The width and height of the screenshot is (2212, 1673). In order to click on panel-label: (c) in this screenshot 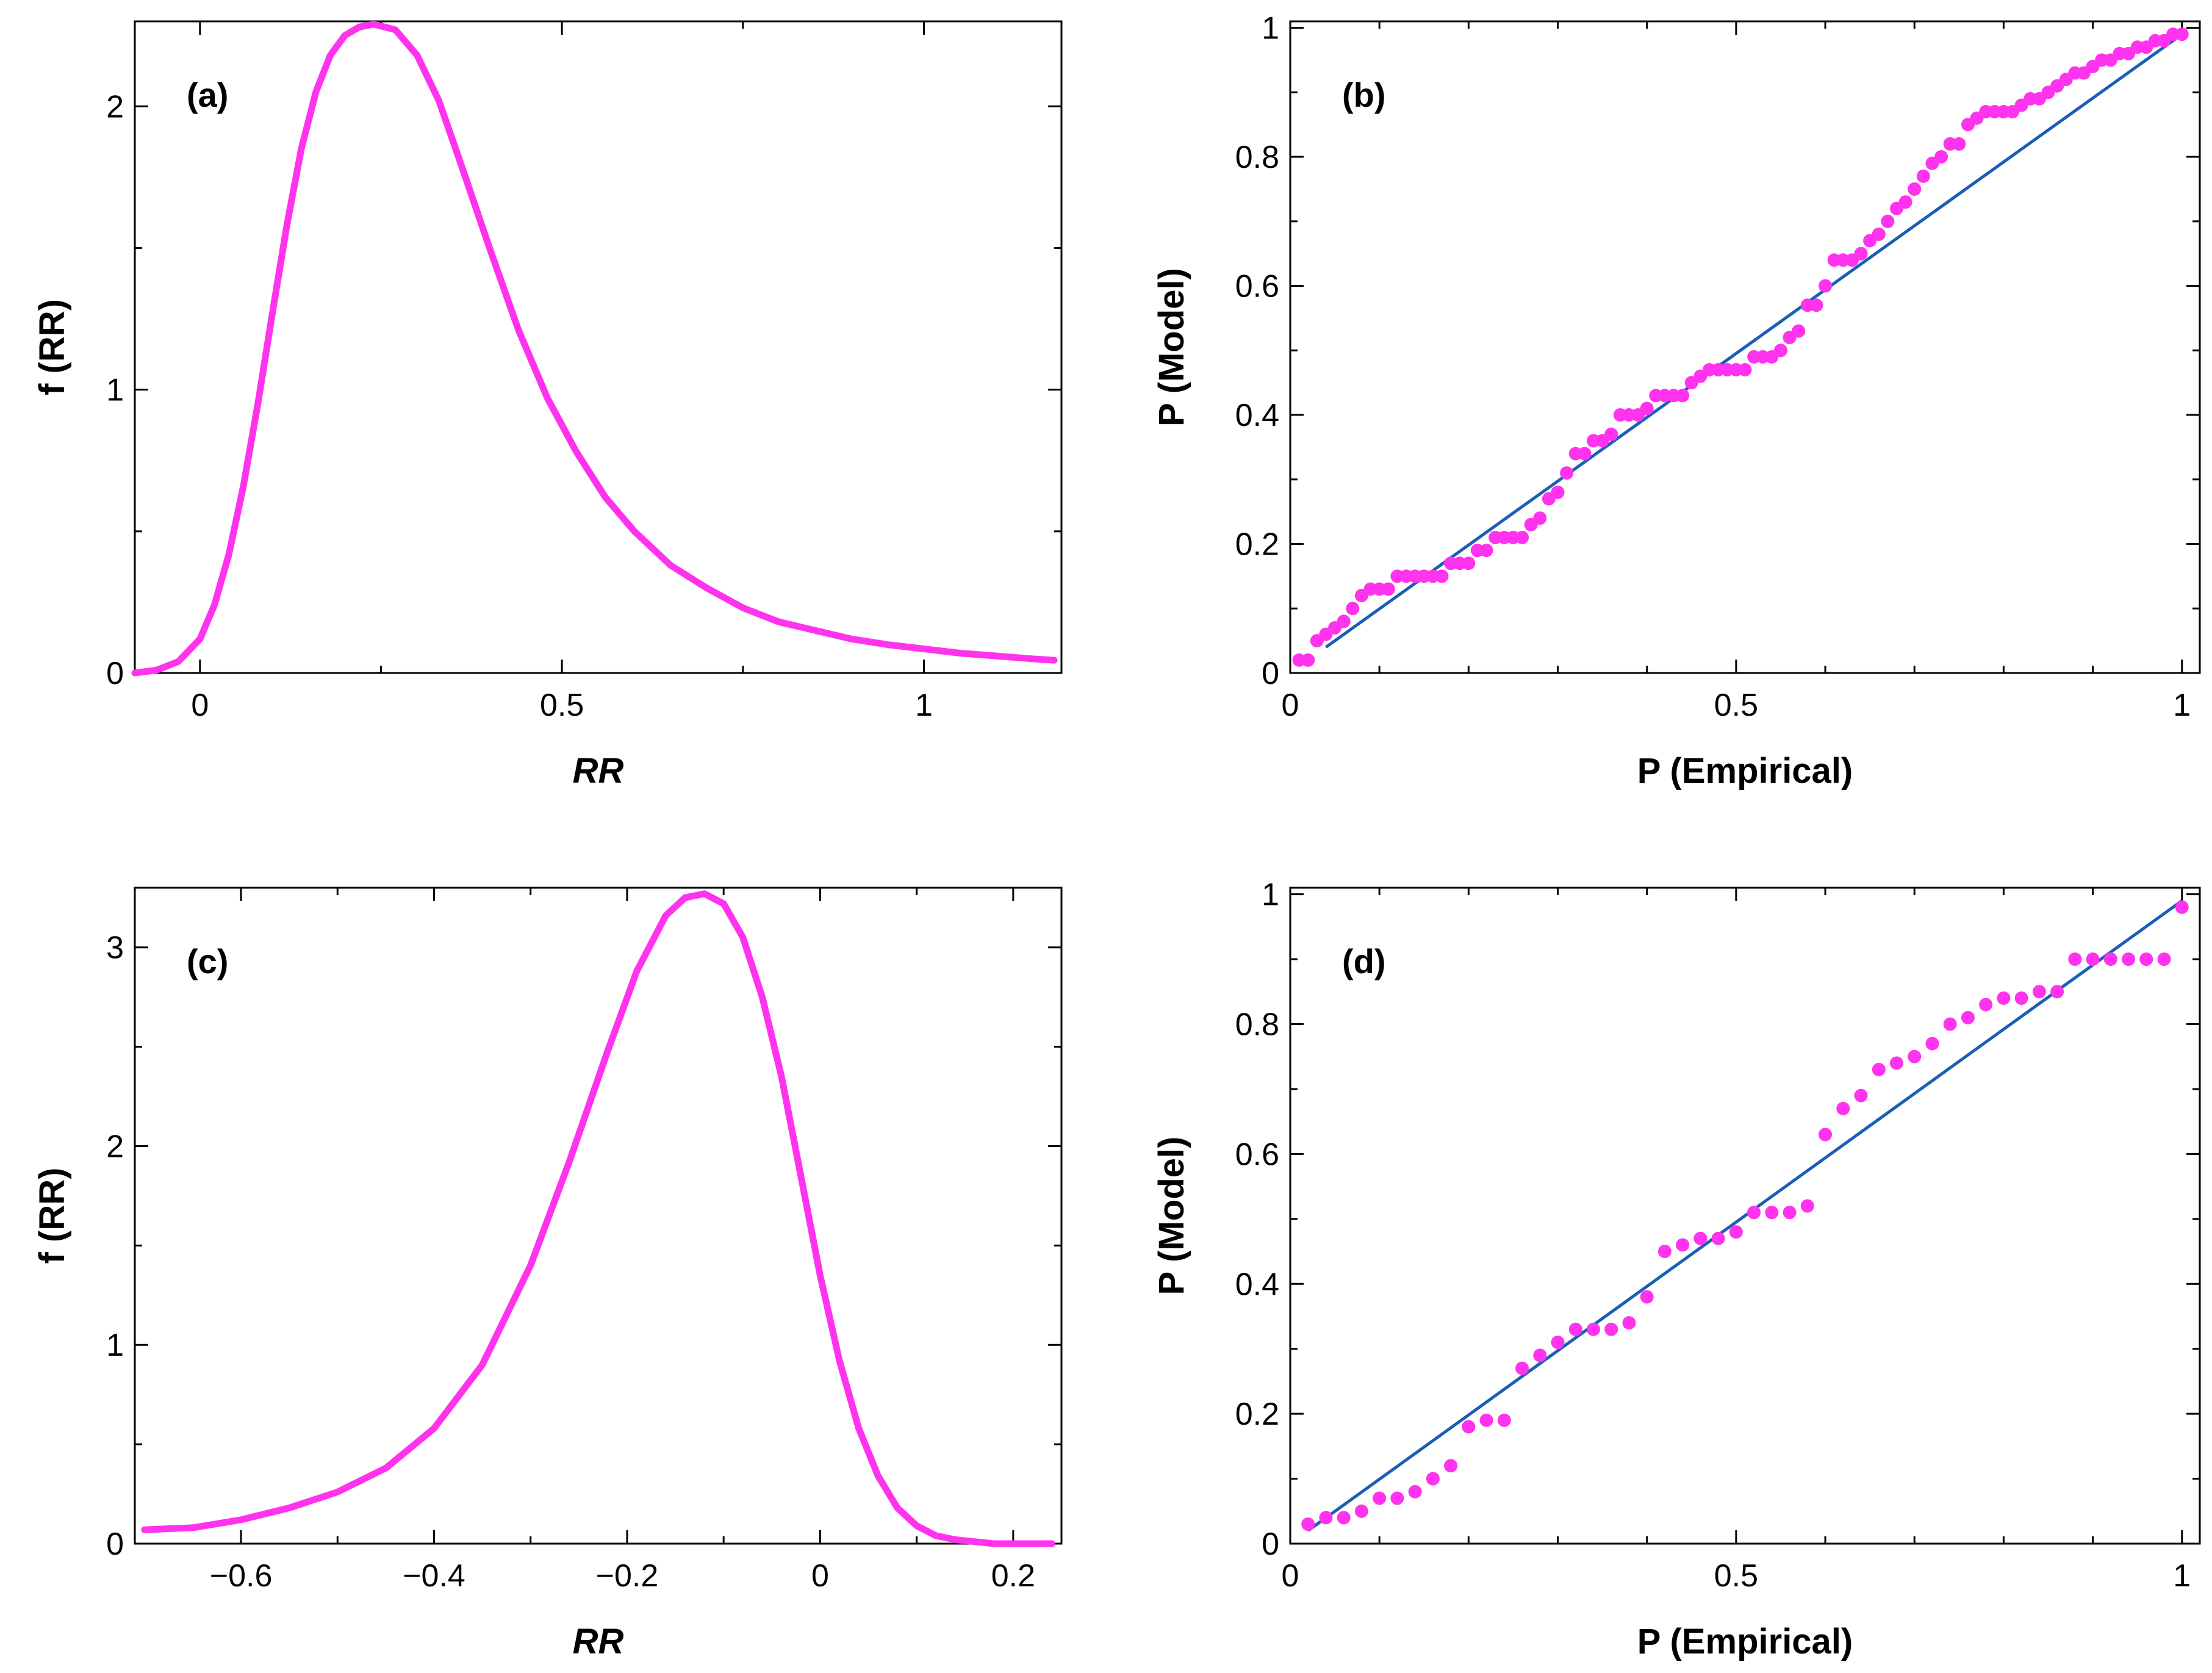, I will do `click(208, 961)`.